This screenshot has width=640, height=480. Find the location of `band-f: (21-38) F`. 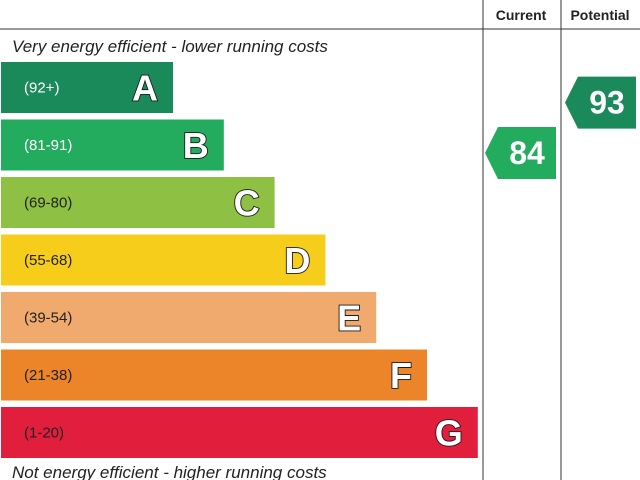

band-f: (21-38) F is located at coordinates (214, 375).